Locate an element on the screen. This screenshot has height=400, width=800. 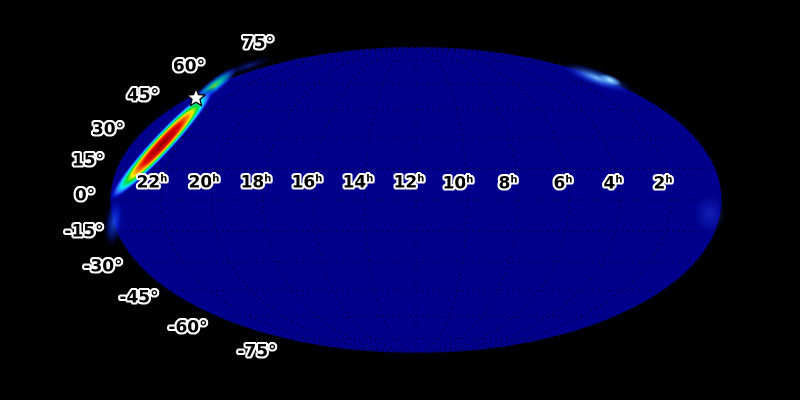
ra-tick-12h: 12h is located at coordinates (409, 182).